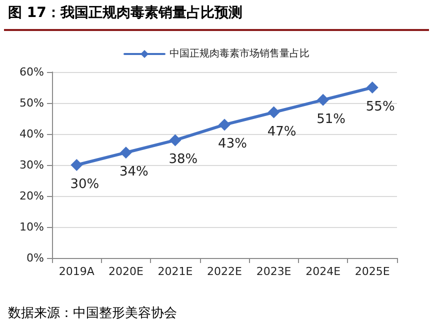  Describe the element at coordinates (281, 132) in the screenshot. I see `data-label: 47%` at that location.